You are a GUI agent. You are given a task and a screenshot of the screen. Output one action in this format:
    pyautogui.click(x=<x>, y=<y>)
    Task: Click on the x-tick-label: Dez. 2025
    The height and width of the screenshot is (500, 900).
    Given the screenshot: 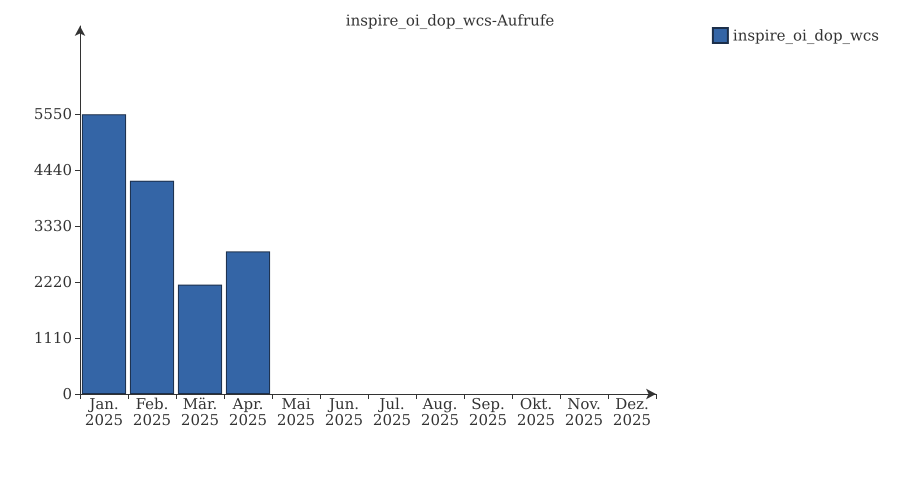 What is the action you would take?
    pyautogui.click(x=632, y=412)
    